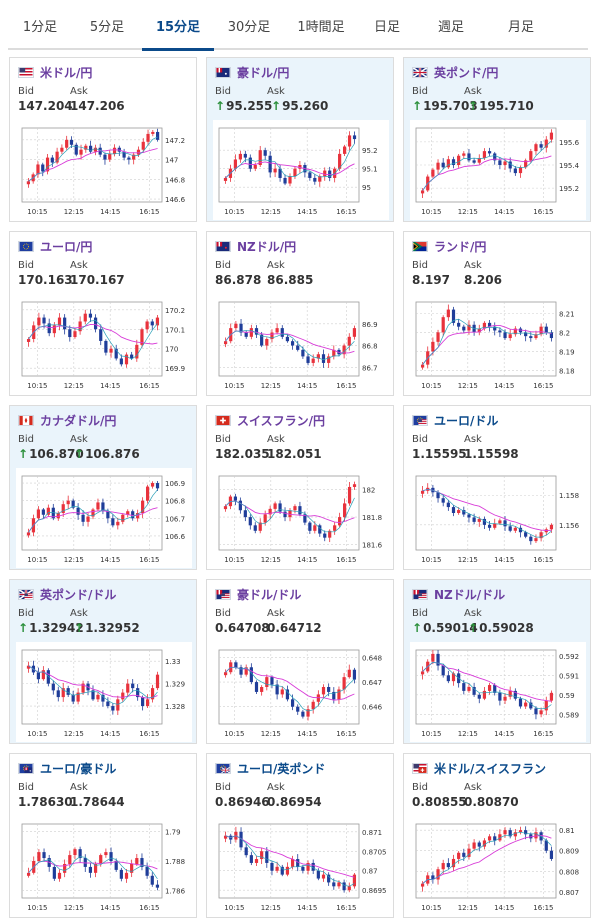 This screenshot has width=596, height=919. What do you see at coordinates (104, 866) in the screenshot?
I see `candlestick-chart: 1.79 1.788 1.786 10:15 12:15 14:15 16:15` at bounding box center [104, 866].